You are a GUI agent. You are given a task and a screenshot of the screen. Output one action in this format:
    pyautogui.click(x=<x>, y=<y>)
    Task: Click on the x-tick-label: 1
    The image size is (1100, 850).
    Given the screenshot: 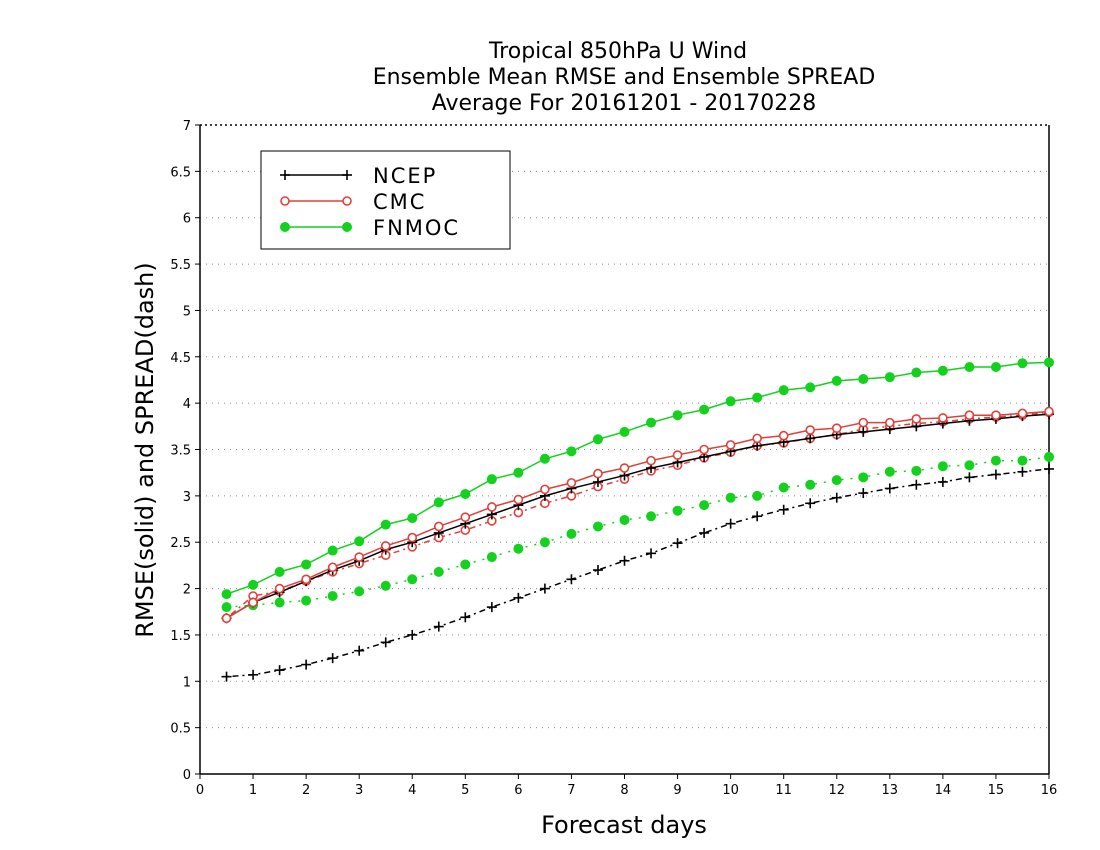 What is the action you would take?
    pyautogui.click(x=253, y=790)
    